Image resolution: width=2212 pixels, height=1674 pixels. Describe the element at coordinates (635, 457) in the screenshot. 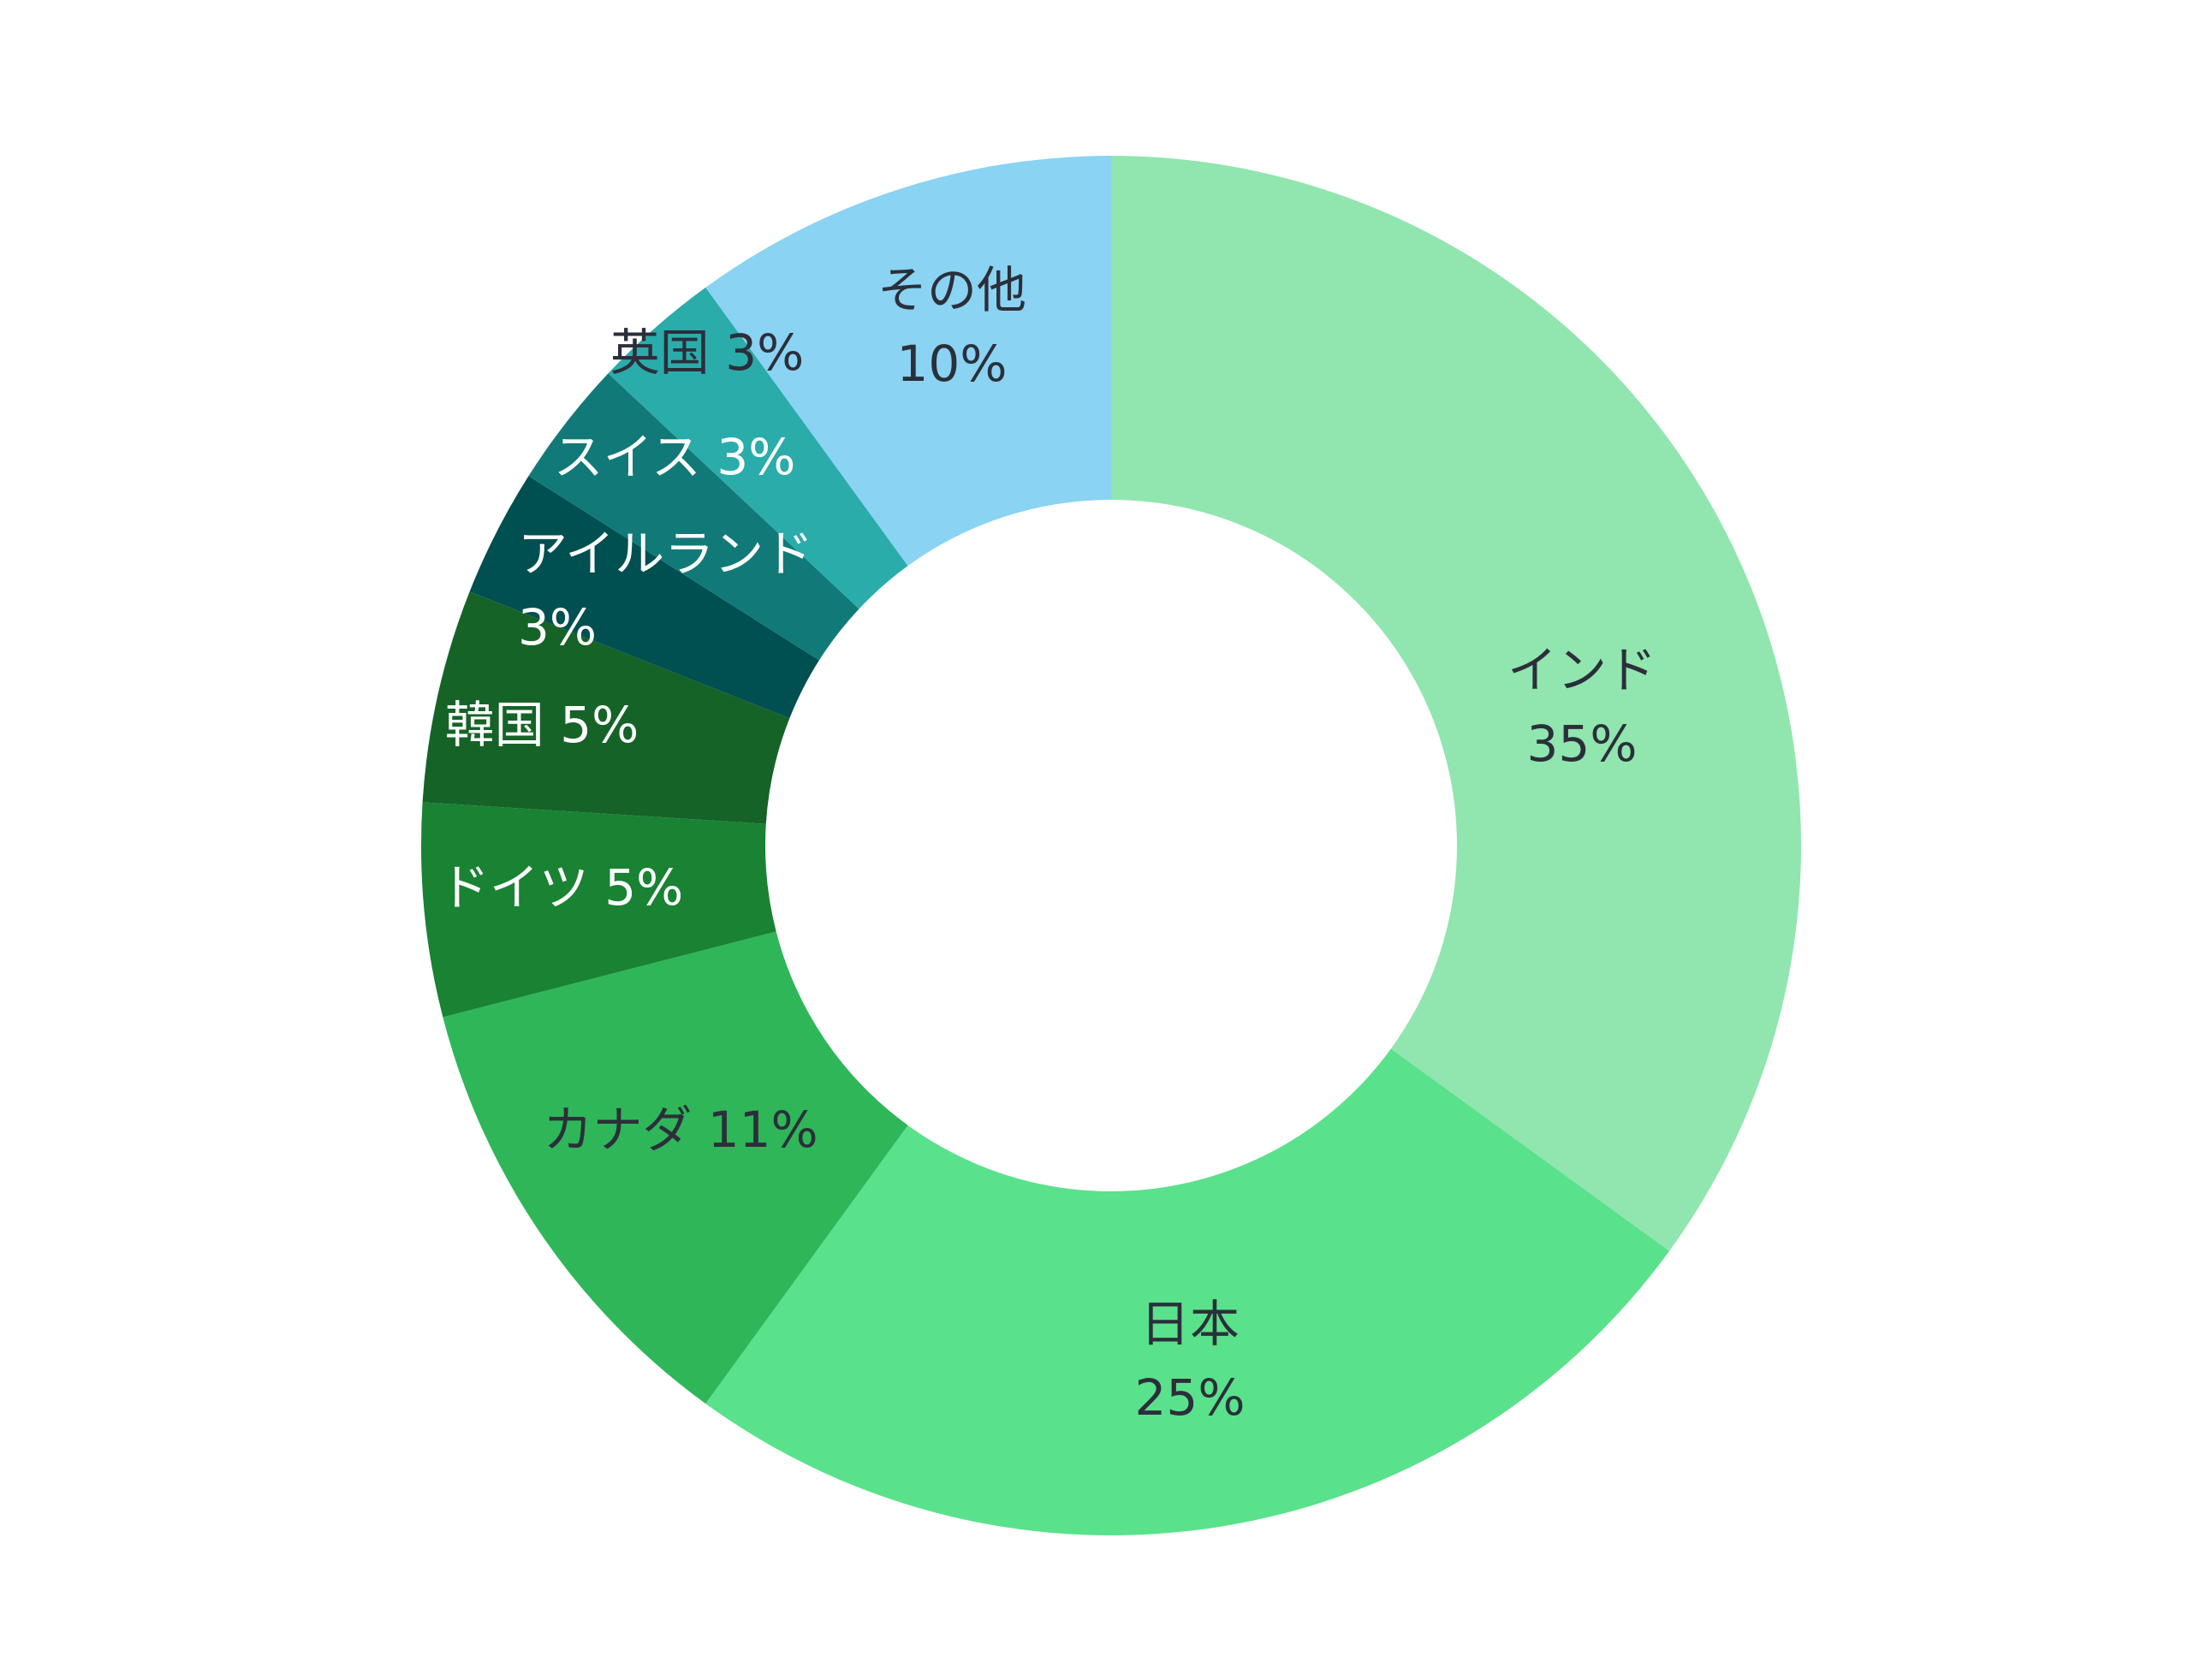

I see `slice-label-name-6: スイス` at that location.